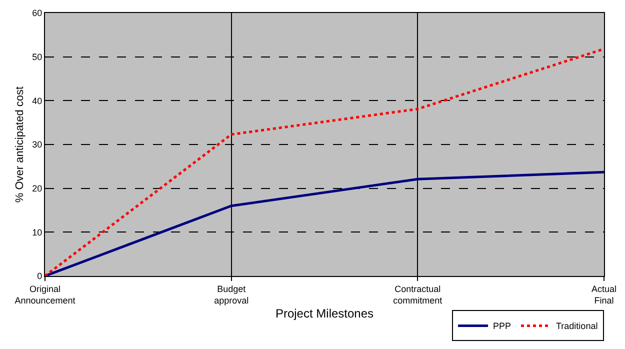 Image resolution: width=625 pixels, height=349 pixels. I want to click on y-tick-label: 40, so click(37, 101).